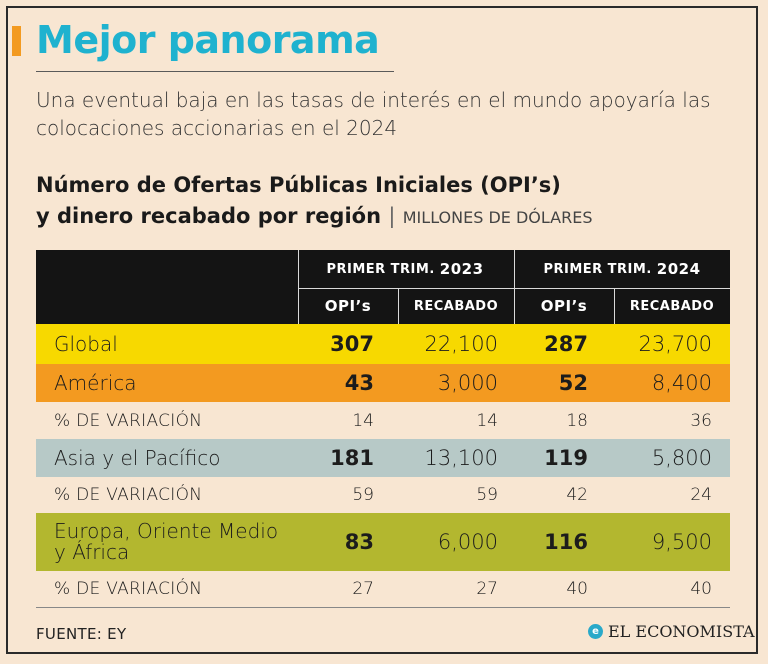  I want to click on variation-opis-2024: 40, so click(577, 589).